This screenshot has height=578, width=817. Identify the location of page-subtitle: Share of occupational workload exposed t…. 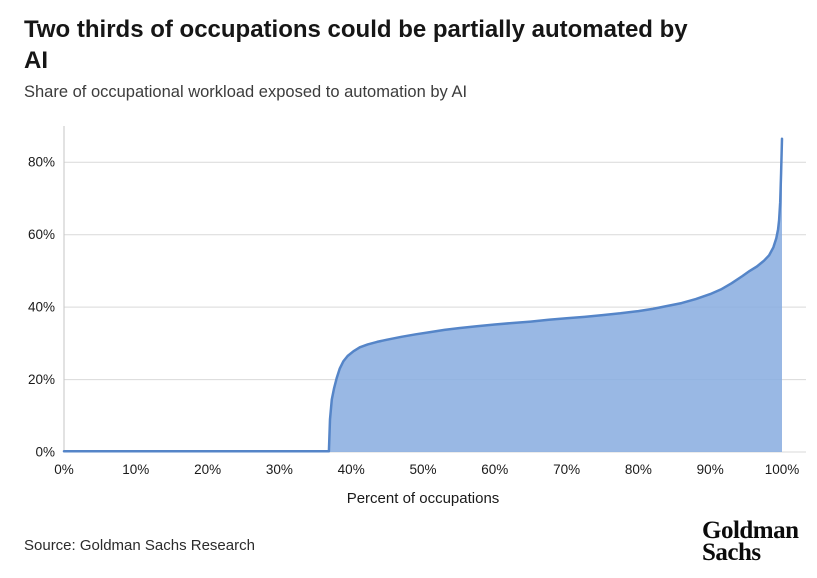
(246, 92).